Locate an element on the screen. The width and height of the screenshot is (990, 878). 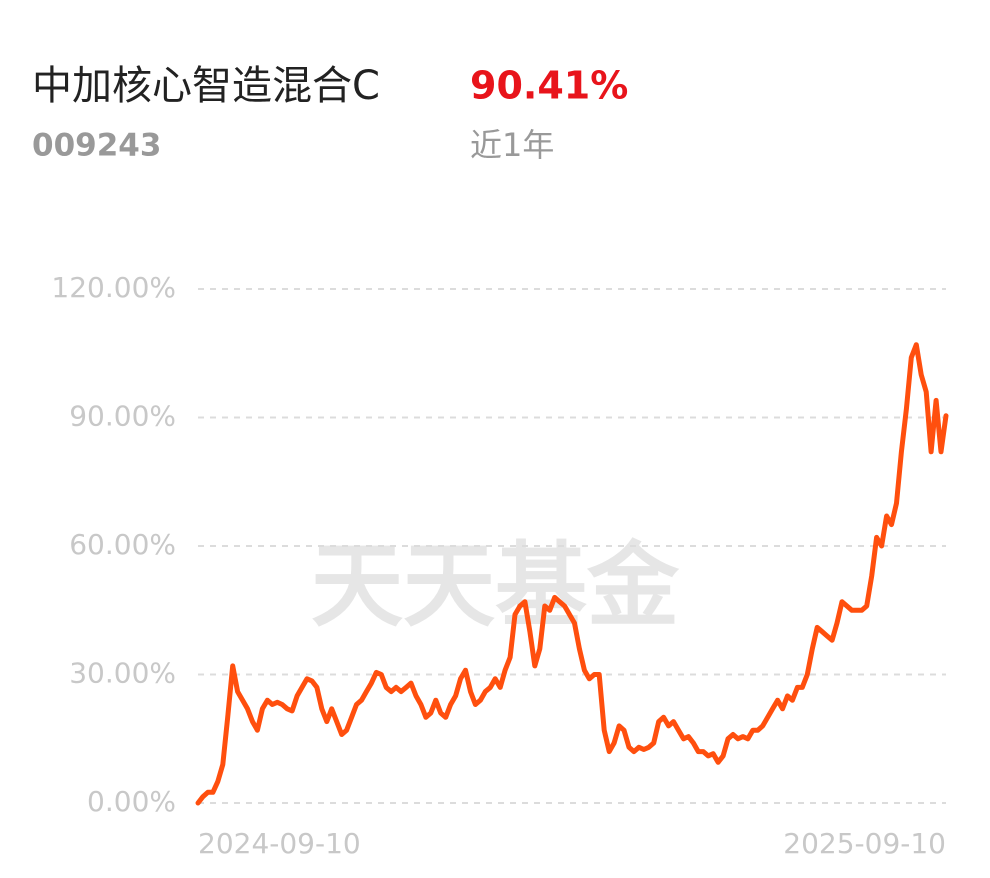
fund-name: 中加核心智造混合C is located at coordinates (206, 86).